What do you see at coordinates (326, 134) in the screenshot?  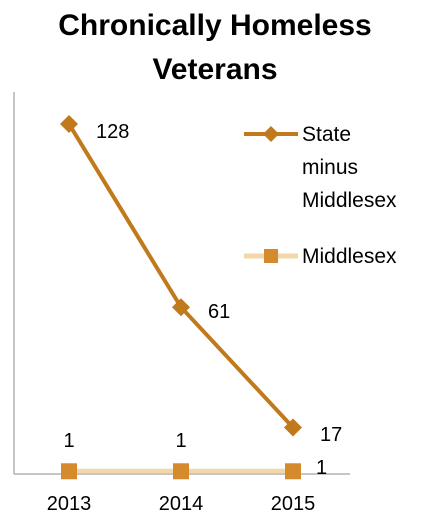 I see `legend-state-label-line-1: State` at bounding box center [326, 134].